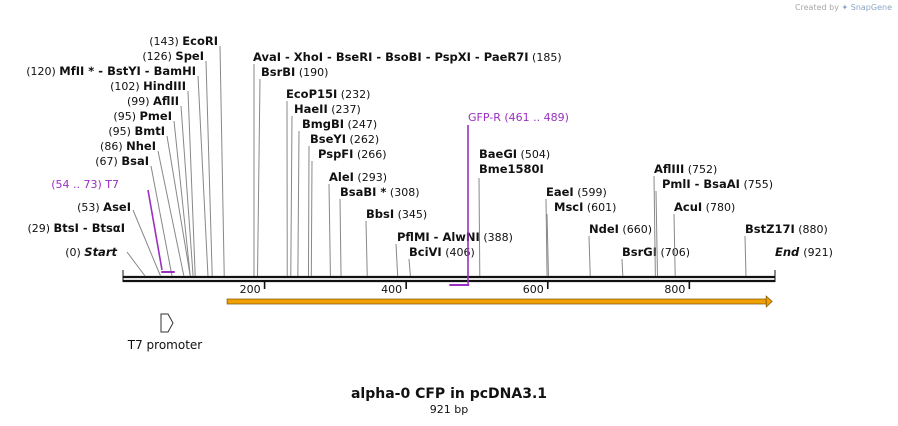 The height and width of the screenshot is (426, 898). What do you see at coordinates (380, 192) in the screenshot?
I see `enzyme-label-right: BsaBI * (308)` at bounding box center [380, 192].